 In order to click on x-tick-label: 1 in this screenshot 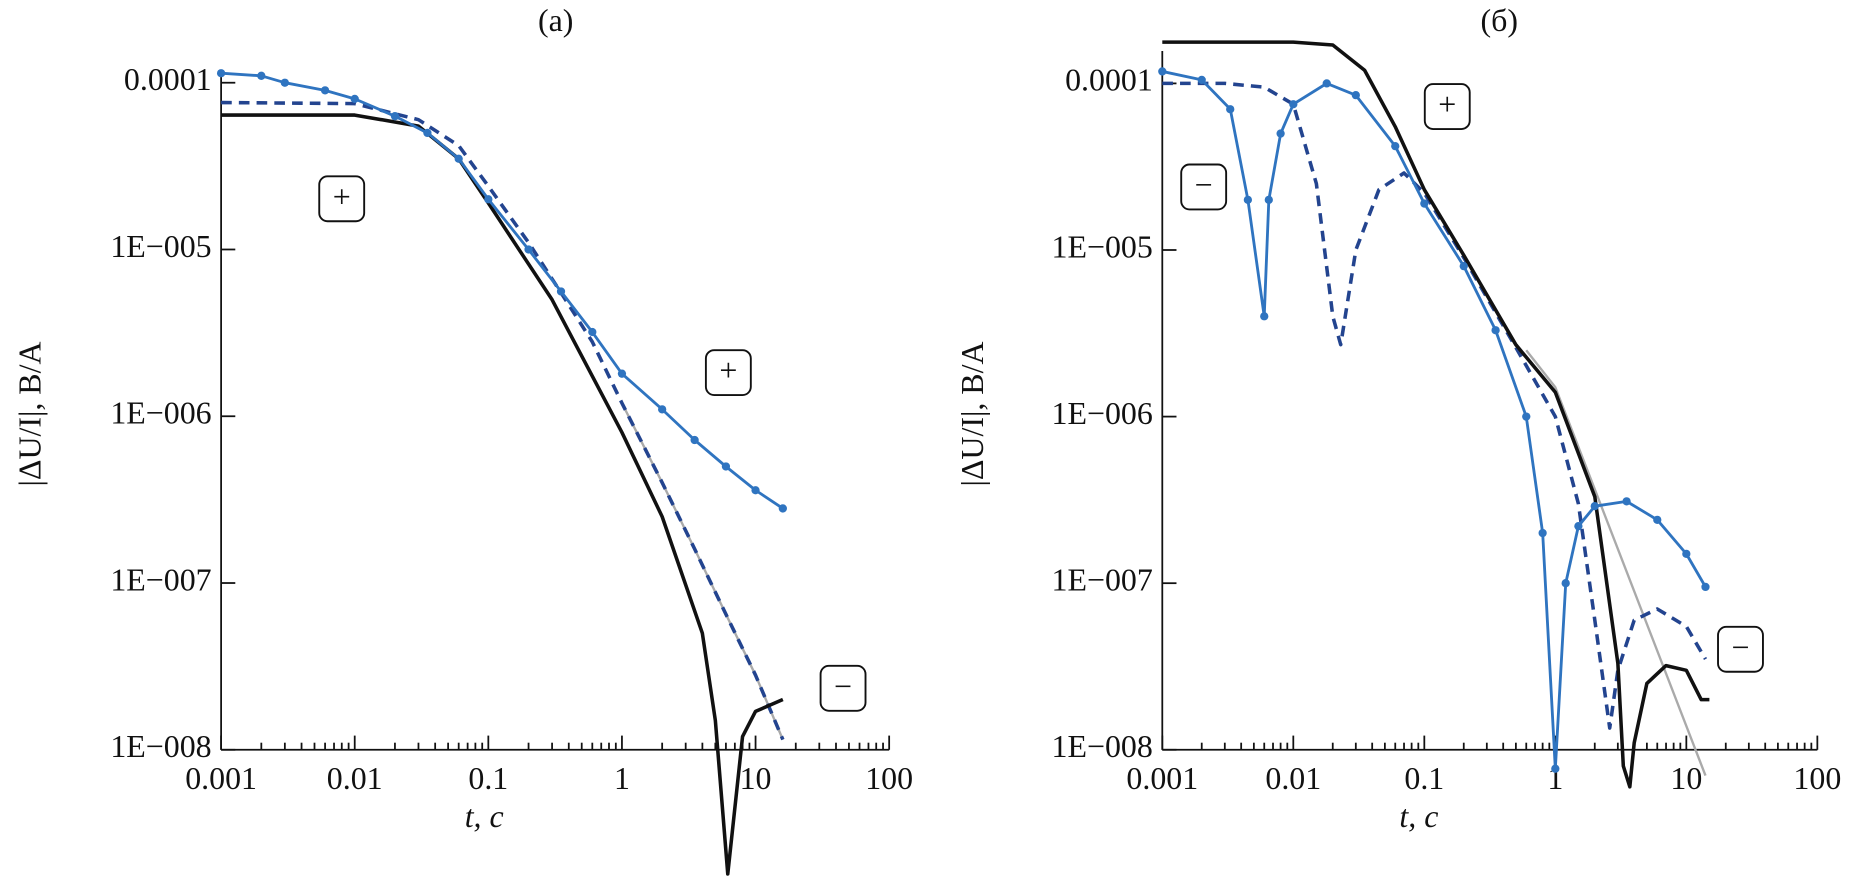, I will do `click(622, 778)`.